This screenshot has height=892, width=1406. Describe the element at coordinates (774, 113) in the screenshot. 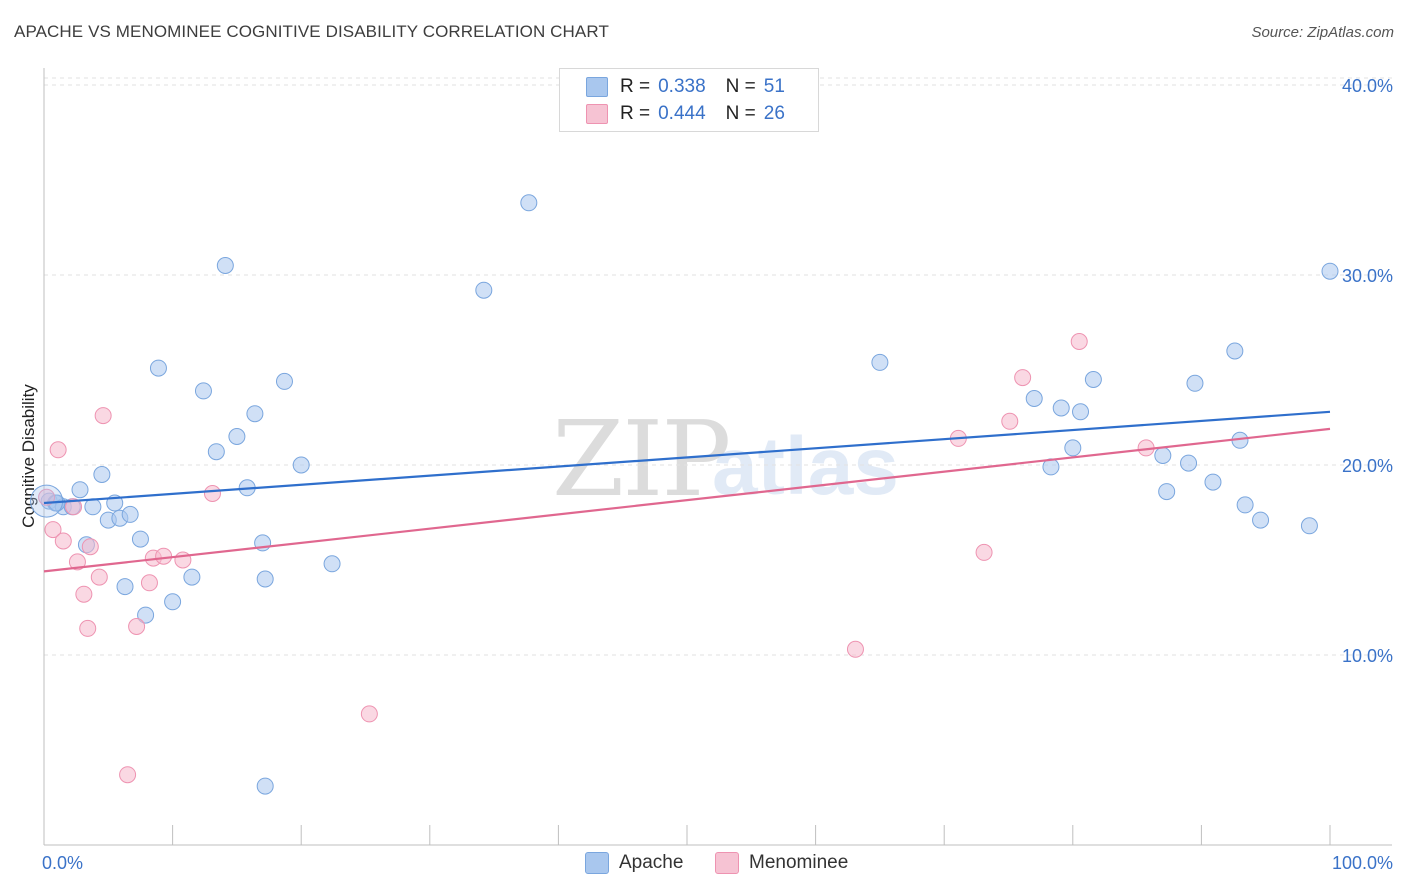

I see `n-value: 26` at that location.